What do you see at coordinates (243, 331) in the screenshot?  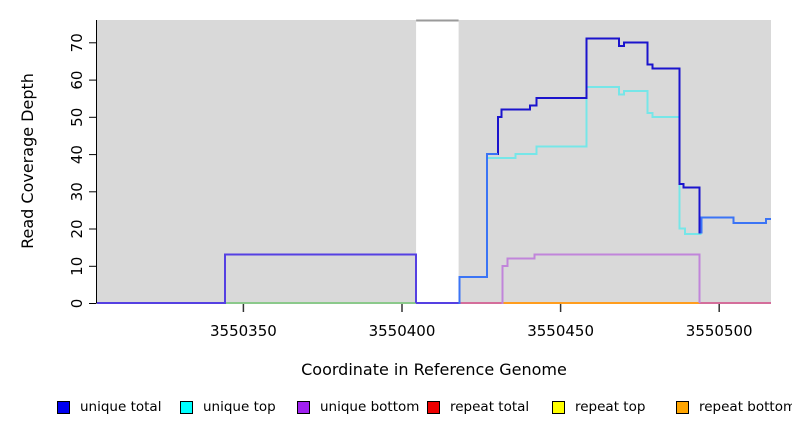 I see `x-axis-tick-label: 3550350` at bounding box center [243, 331].